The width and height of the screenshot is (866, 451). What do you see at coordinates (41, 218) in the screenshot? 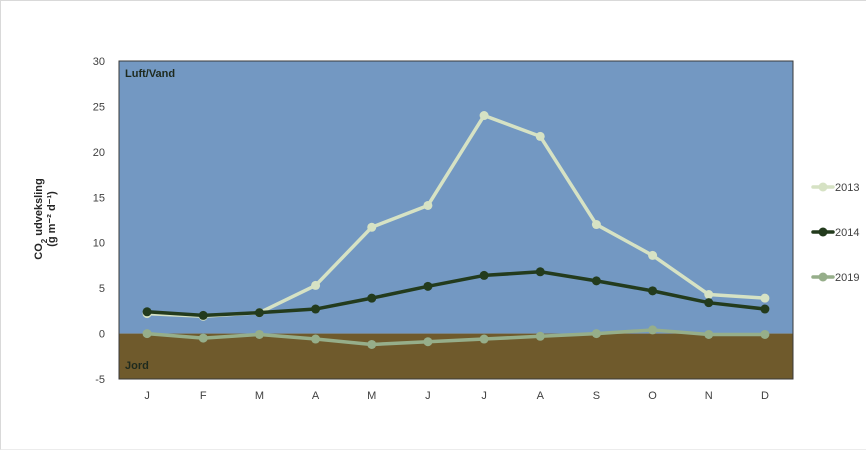
I see `y-axis-label-line1: CO2 udveksling` at bounding box center [41, 218].